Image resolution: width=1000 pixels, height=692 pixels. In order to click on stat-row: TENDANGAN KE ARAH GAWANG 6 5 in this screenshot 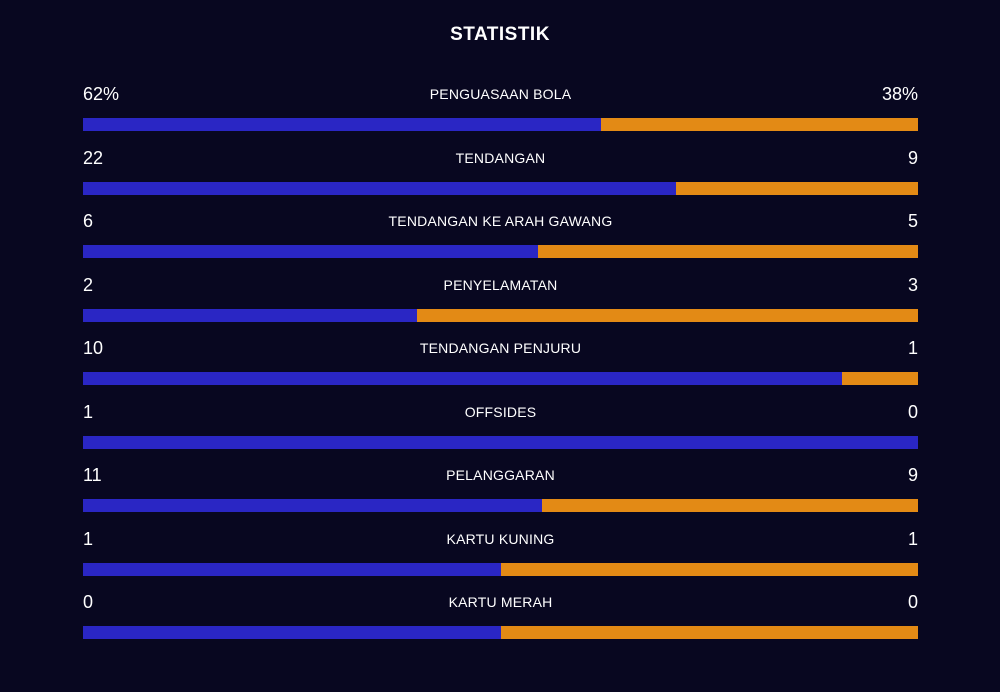, I will do `click(500, 239)`.